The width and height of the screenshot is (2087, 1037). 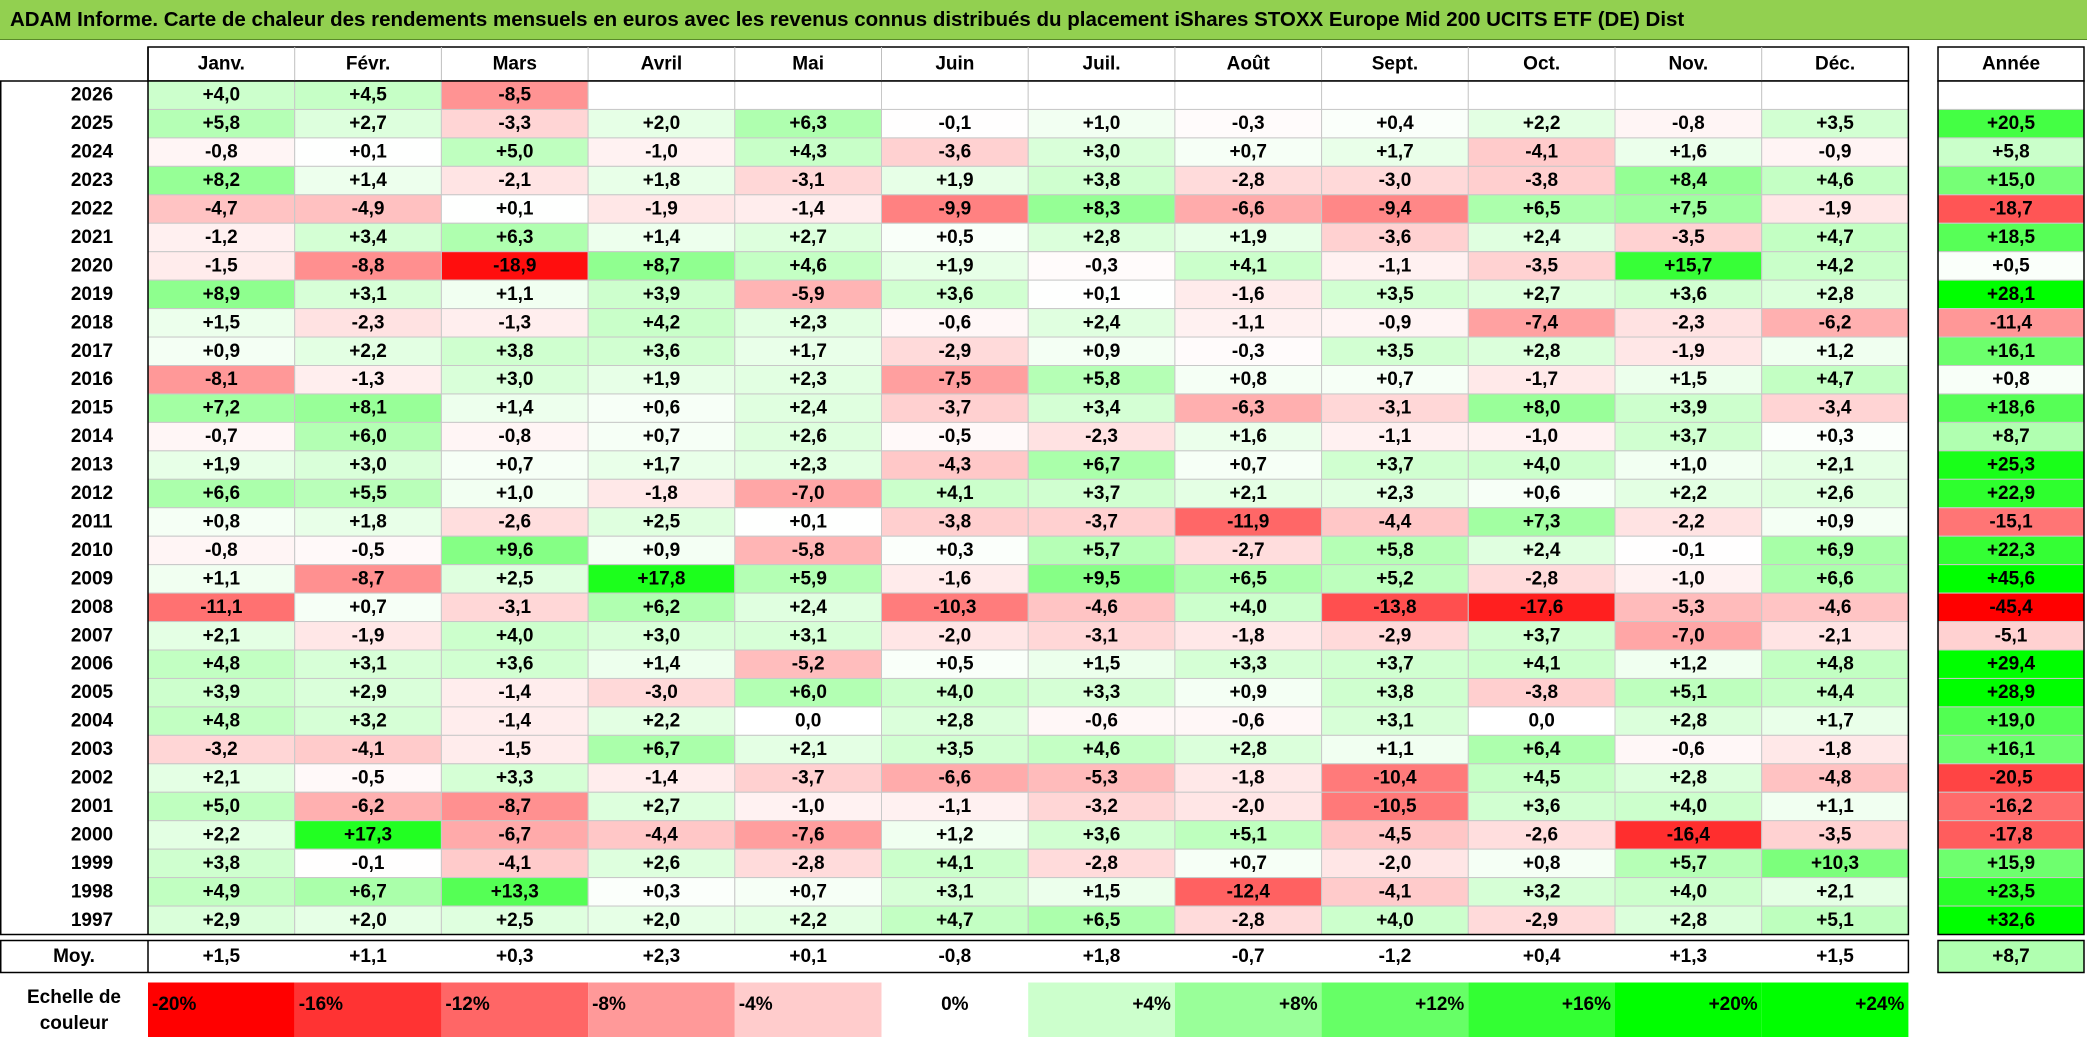 I want to click on cell-value: -1,6, so click(x=954, y=578).